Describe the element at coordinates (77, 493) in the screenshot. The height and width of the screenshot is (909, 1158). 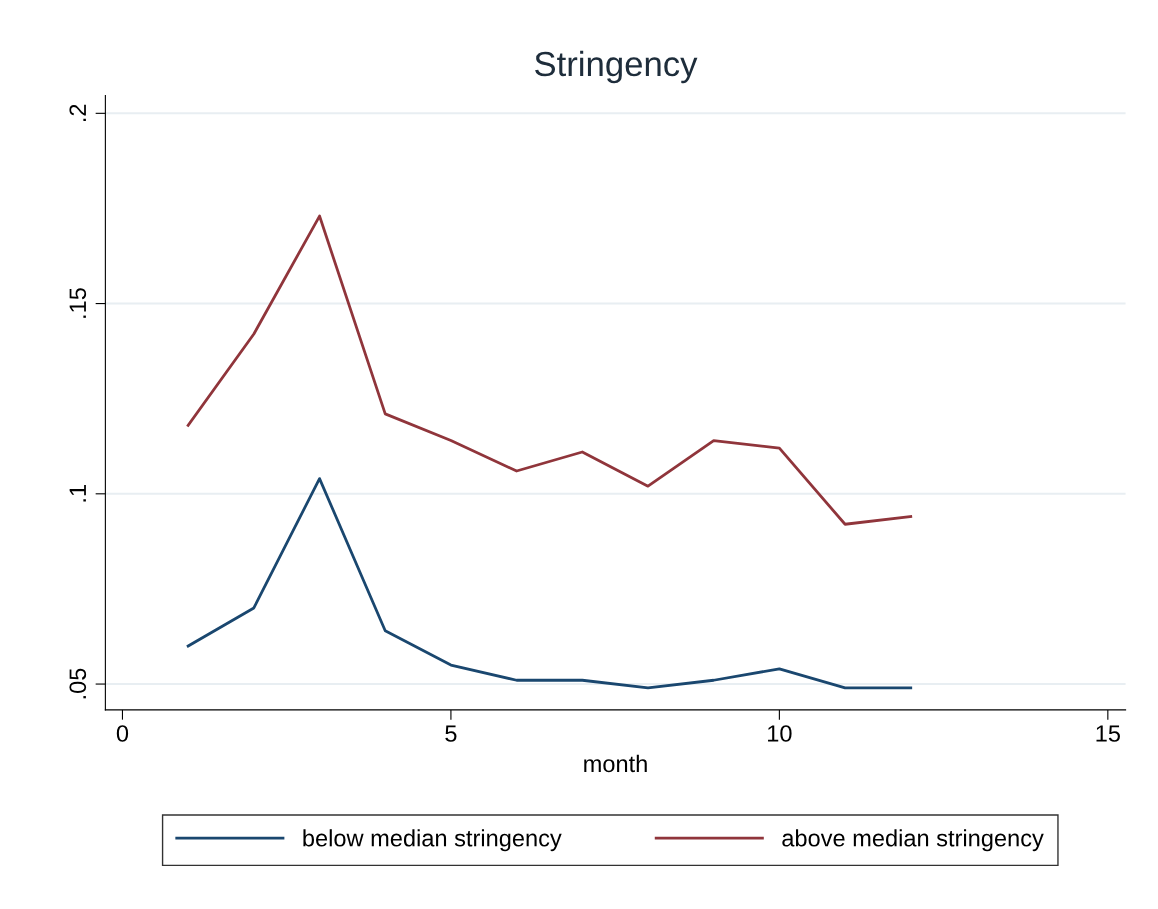
I see `y-tick-label: .1` at that location.